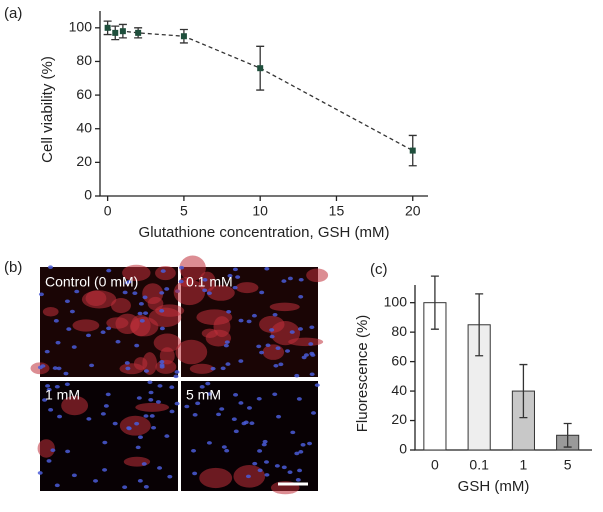 This screenshot has height=512, width=603. I want to click on x-tick-label: 0.1, so click(479, 465).